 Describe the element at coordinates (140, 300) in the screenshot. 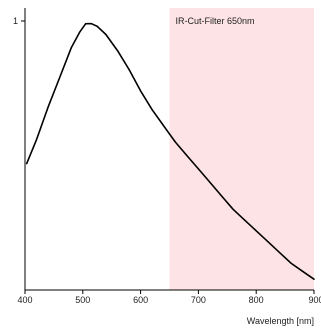

I see `x-tick-label-600: 600` at that location.